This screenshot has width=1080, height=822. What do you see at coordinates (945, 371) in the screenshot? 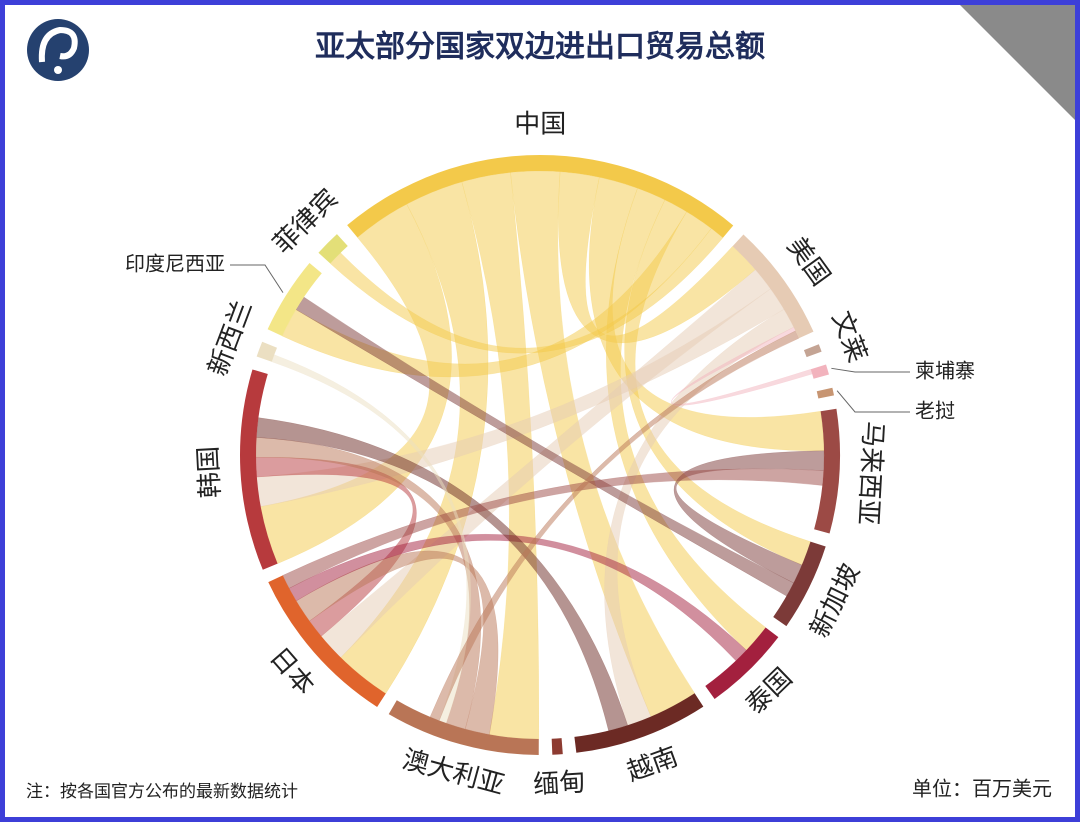
I see `category-label: 柬埔寨` at bounding box center [945, 371].